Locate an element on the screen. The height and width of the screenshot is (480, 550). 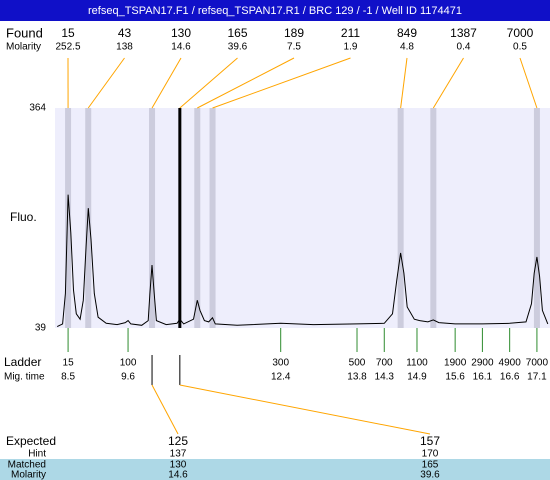
expected-size: 157 is located at coordinates (430, 441).